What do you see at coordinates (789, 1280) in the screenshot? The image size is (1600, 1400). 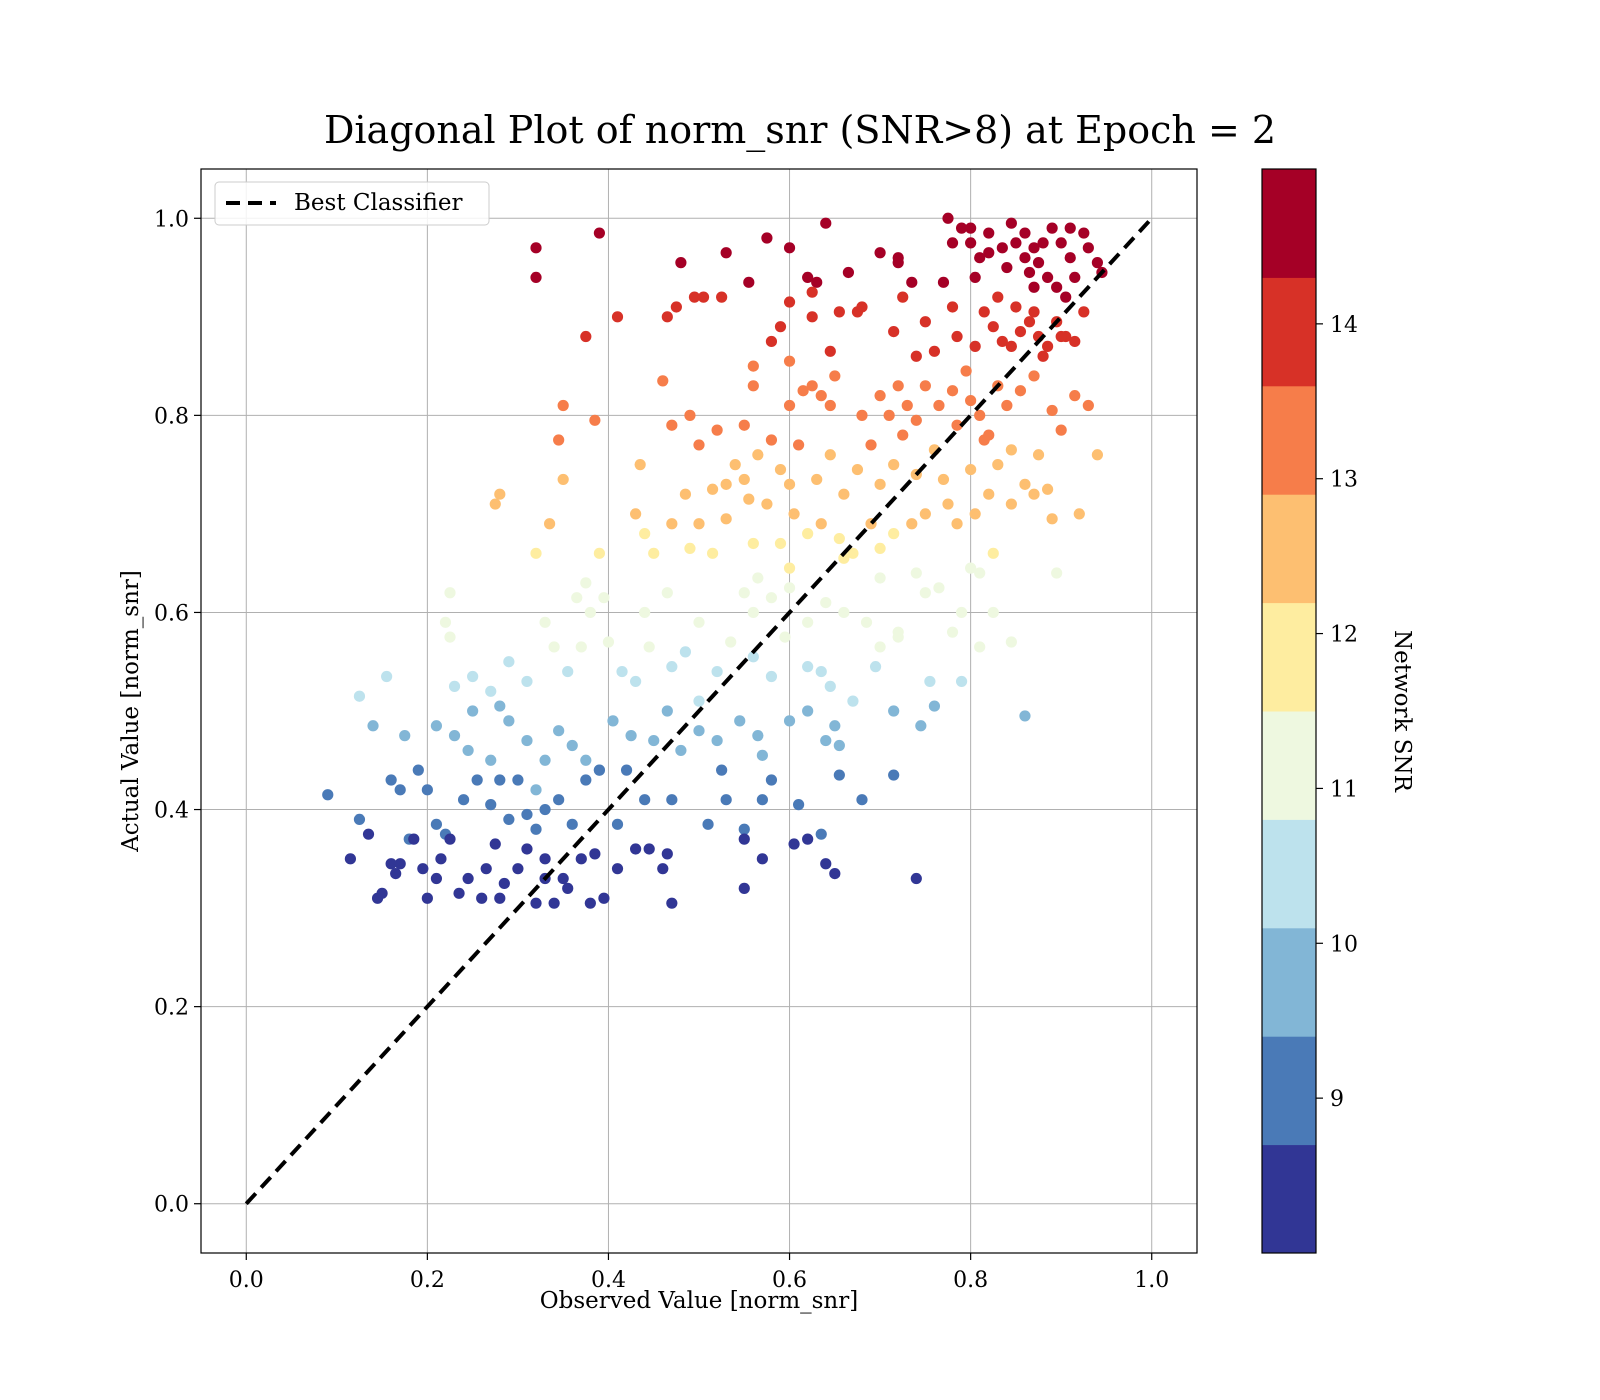 I see `x-tick-label: 0.6` at bounding box center [789, 1280].